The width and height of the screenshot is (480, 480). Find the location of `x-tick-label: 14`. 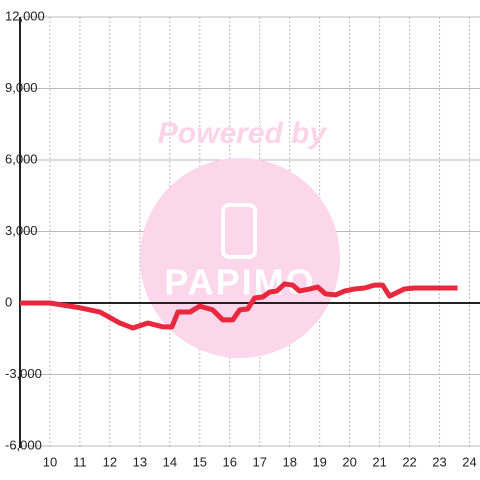

x-tick-label: 14 is located at coordinates (170, 461).